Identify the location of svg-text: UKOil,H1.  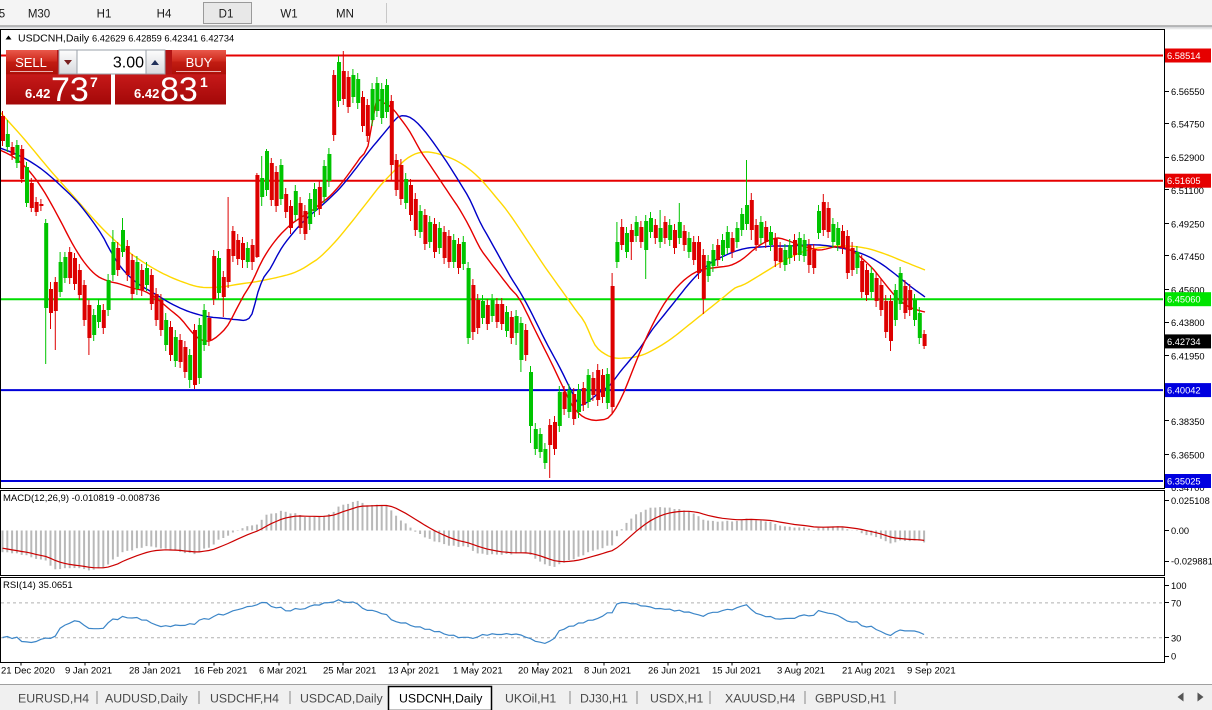
(530, 699).